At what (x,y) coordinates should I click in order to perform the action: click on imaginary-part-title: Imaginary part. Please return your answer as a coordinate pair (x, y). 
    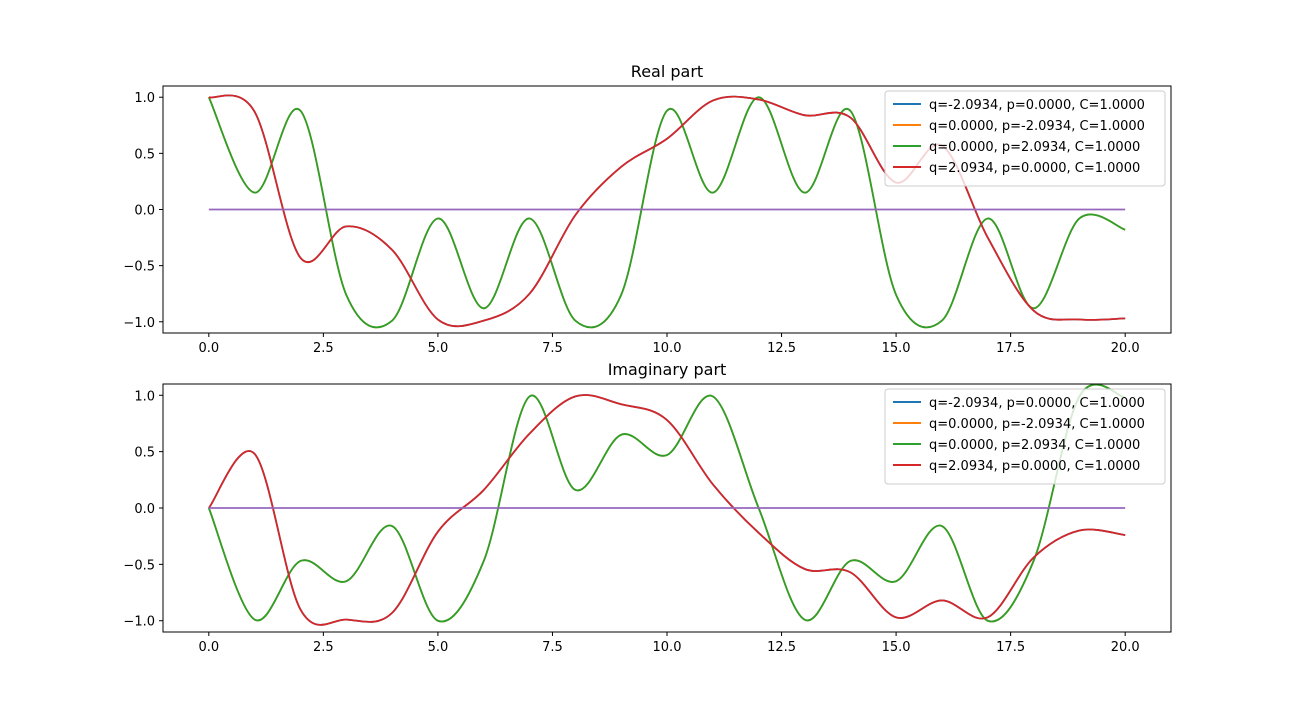
    Looking at the image, I should click on (667, 369).